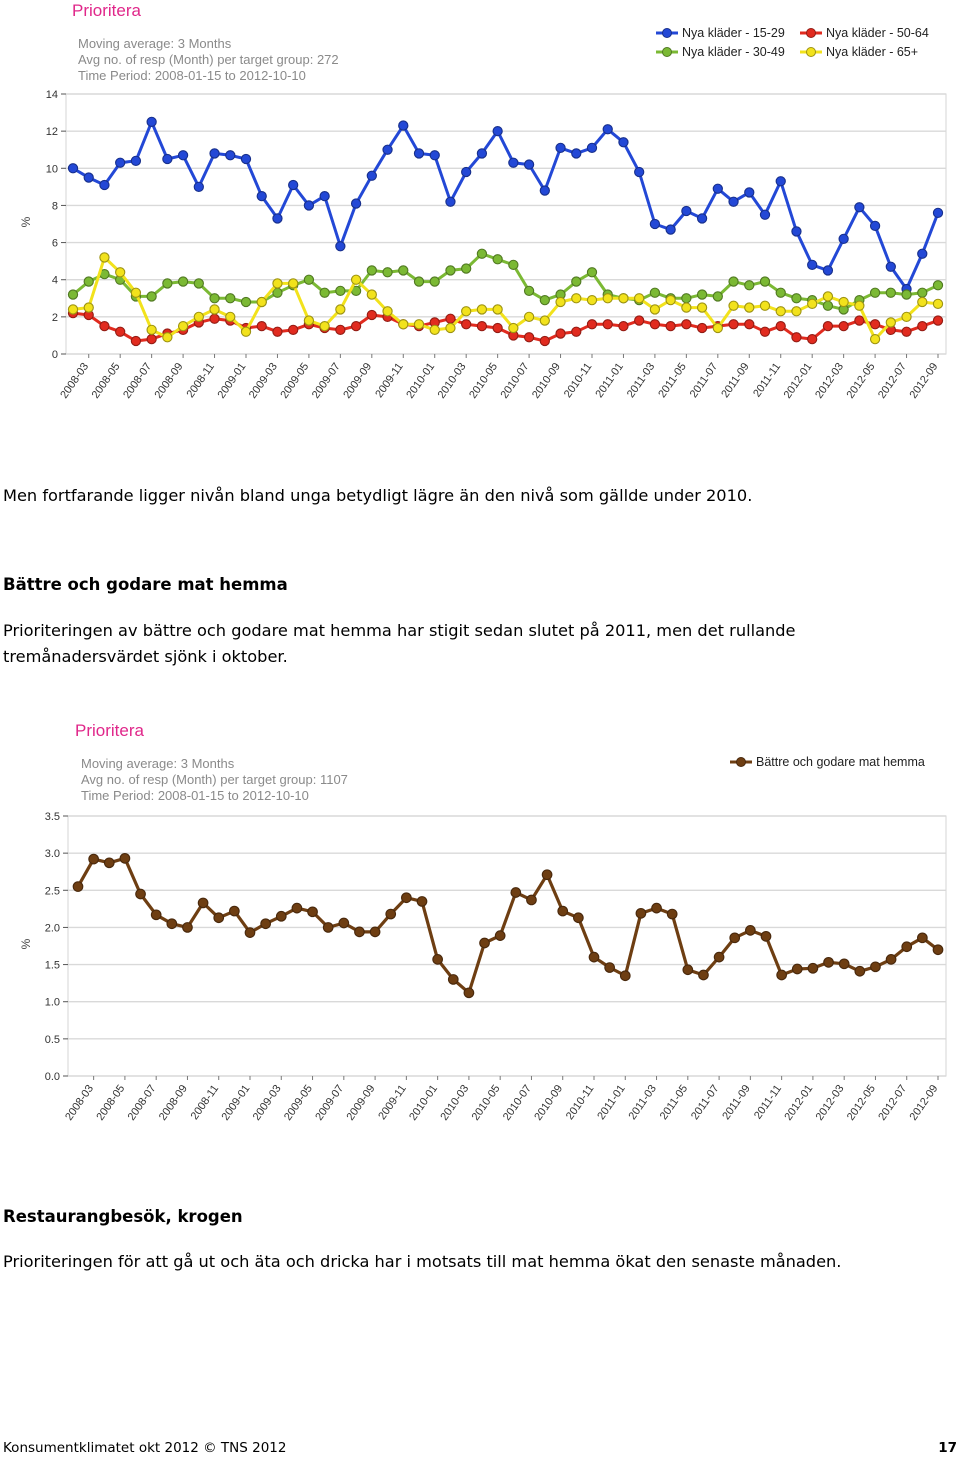  What do you see at coordinates (768, 1102) in the screenshot?
I see `x-tick-label: 2011-11` at bounding box center [768, 1102].